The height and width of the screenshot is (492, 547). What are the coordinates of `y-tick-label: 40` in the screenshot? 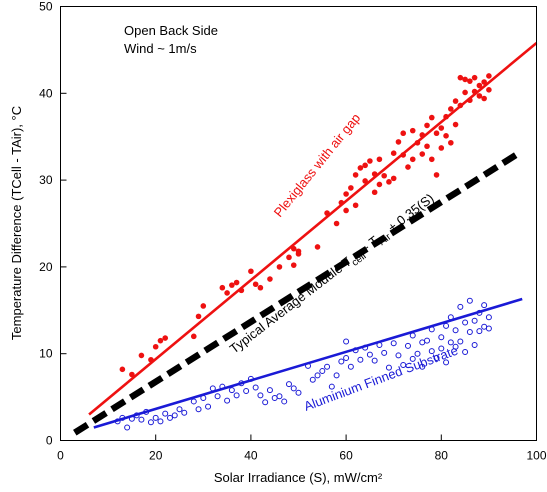 It's located at (46, 93).